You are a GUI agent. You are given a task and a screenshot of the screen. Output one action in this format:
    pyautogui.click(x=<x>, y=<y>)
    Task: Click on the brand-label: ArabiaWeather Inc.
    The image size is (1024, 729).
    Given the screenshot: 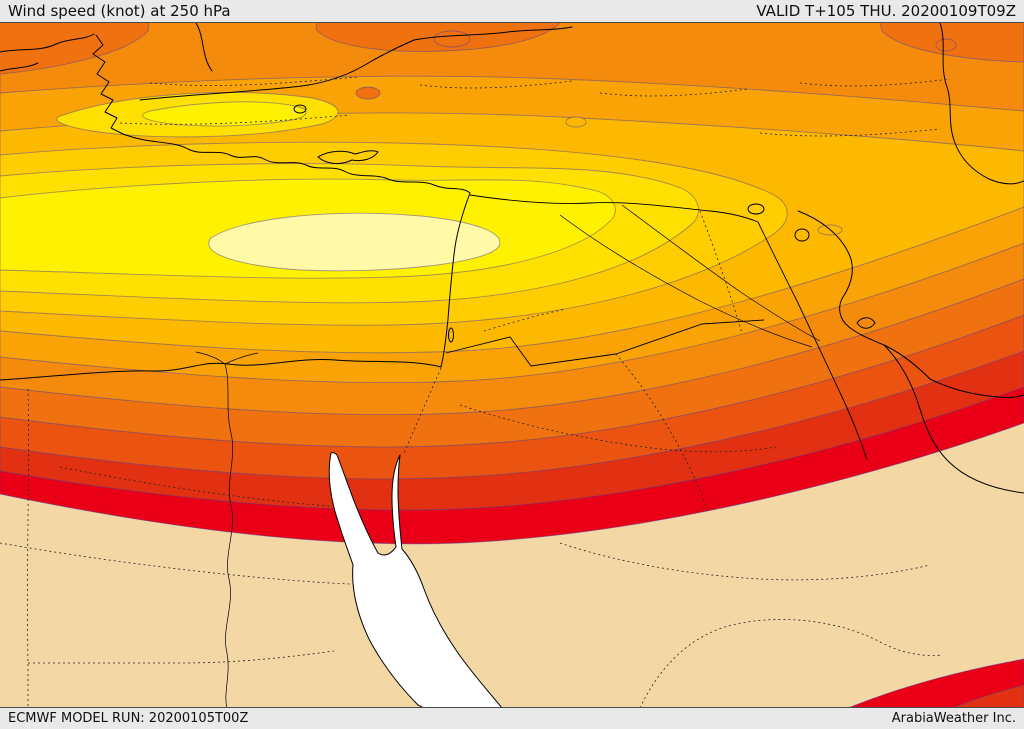 What is the action you would take?
    pyautogui.click(x=953, y=718)
    